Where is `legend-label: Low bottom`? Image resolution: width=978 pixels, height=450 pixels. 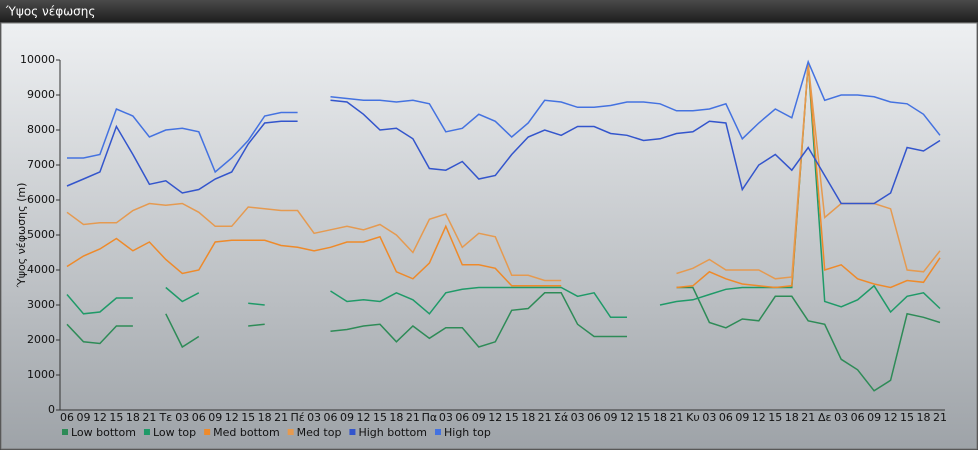
legend-label: Low bottom is located at coordinates (103, 432).